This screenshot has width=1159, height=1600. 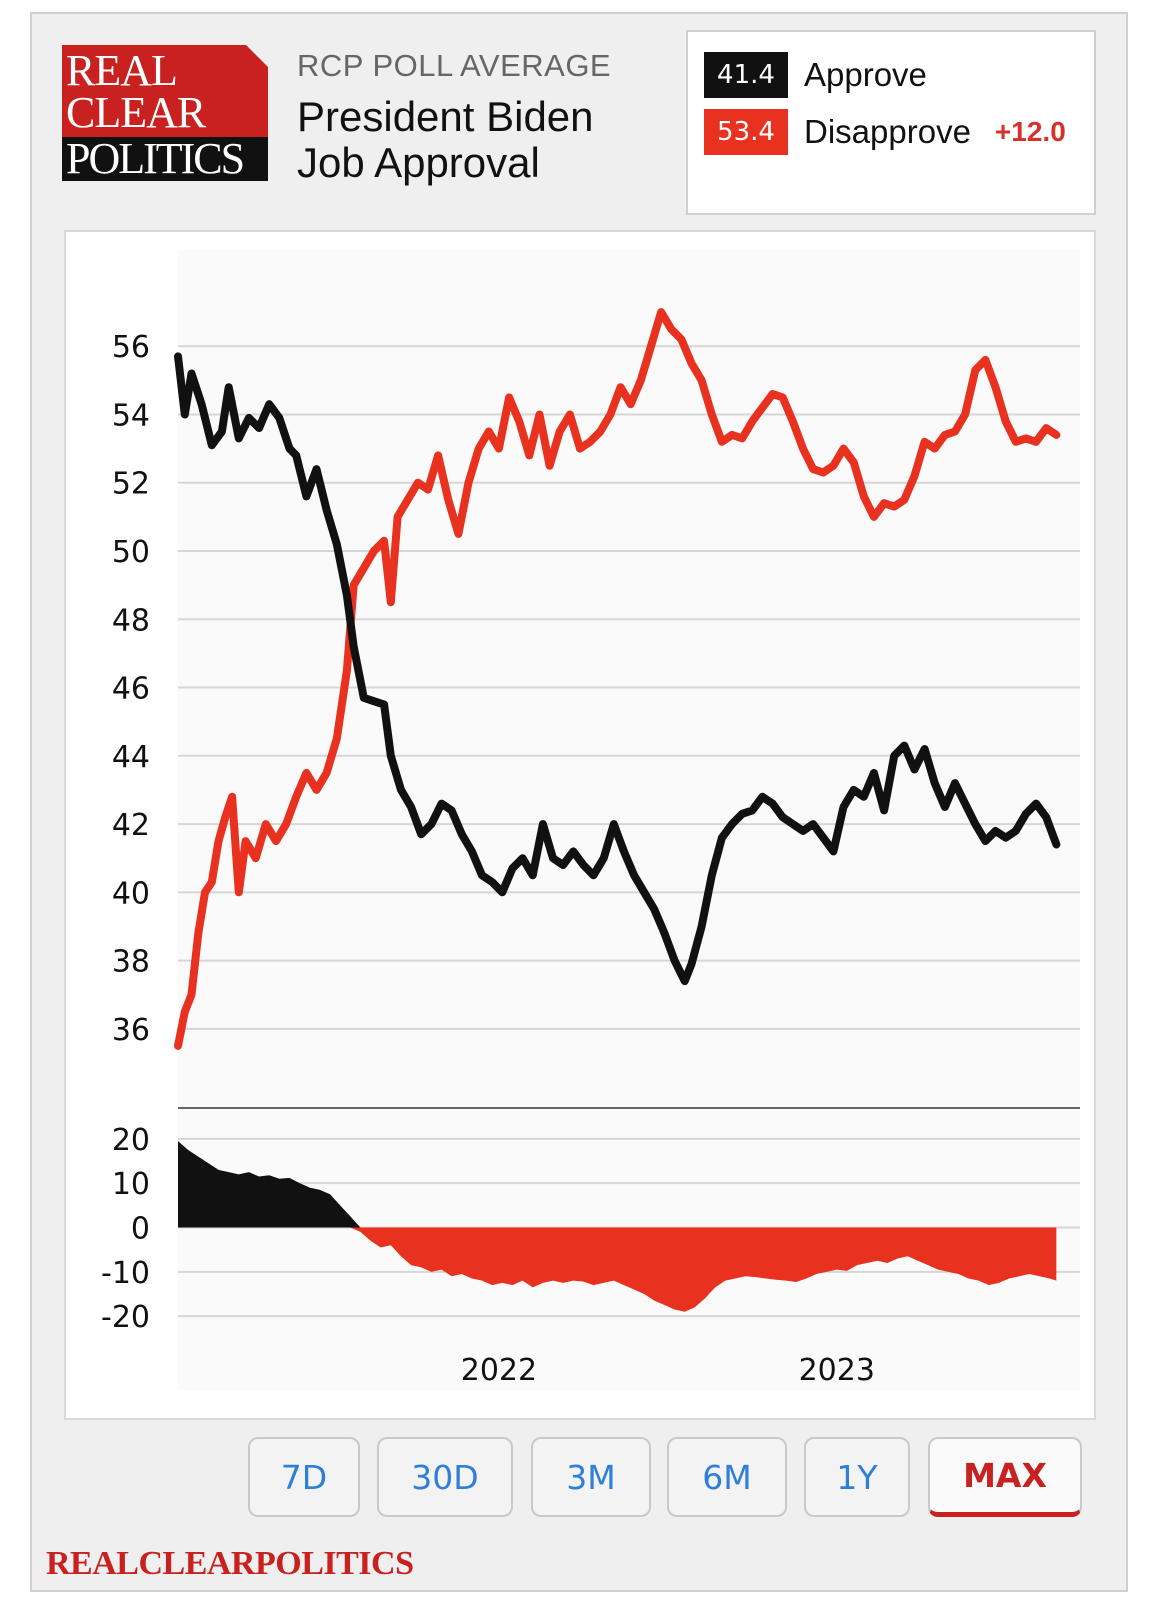 What do you see at coordinates (454, 65) in the screenshot?
I see `header-kicker: RCP POLL AVERAGE` at bounding box center [454, 65].